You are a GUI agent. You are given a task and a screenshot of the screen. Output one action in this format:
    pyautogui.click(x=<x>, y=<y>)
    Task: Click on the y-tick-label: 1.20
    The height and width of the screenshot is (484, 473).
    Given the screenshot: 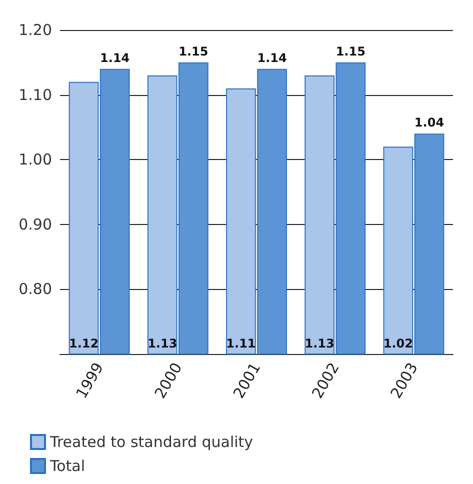 What is the action you would take?
    pyautogui.click(x=35, y=30)
    